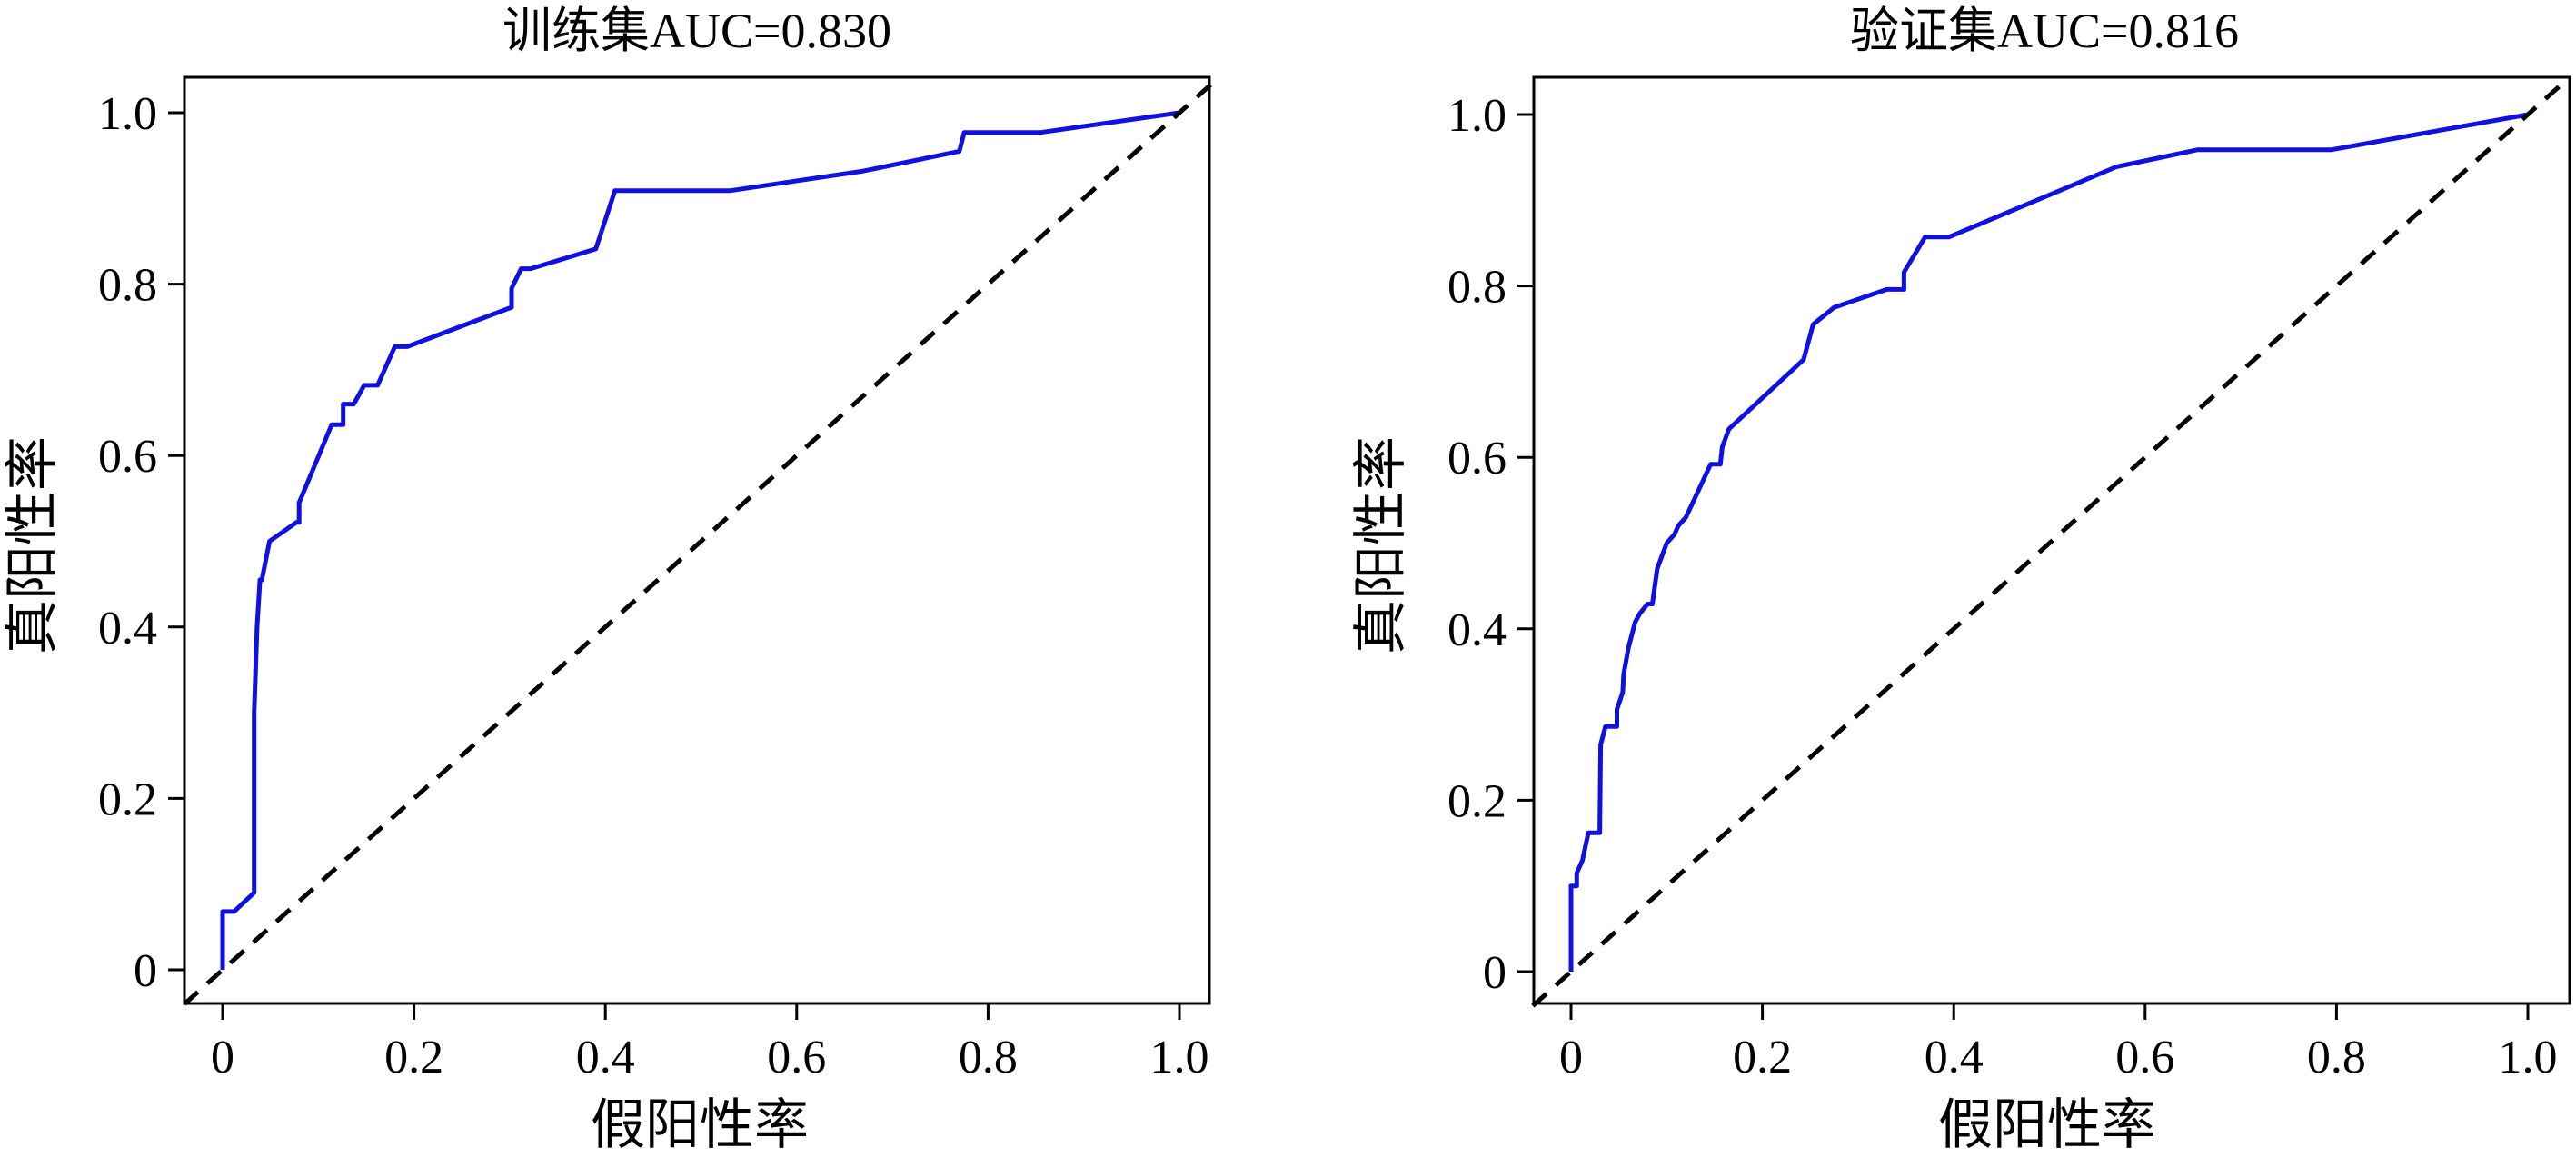  What do you see at coordinates (2045, 31) in the screenshot?
I see `chart-title: 验证集AUC=0.816` at bounding box center [2045, 31].